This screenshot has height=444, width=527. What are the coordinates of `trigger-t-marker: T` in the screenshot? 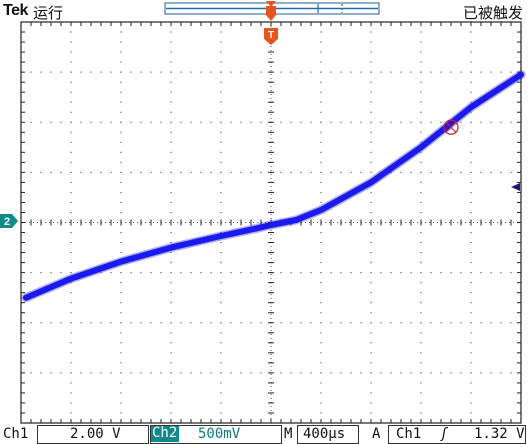 It's located at (271, 36).